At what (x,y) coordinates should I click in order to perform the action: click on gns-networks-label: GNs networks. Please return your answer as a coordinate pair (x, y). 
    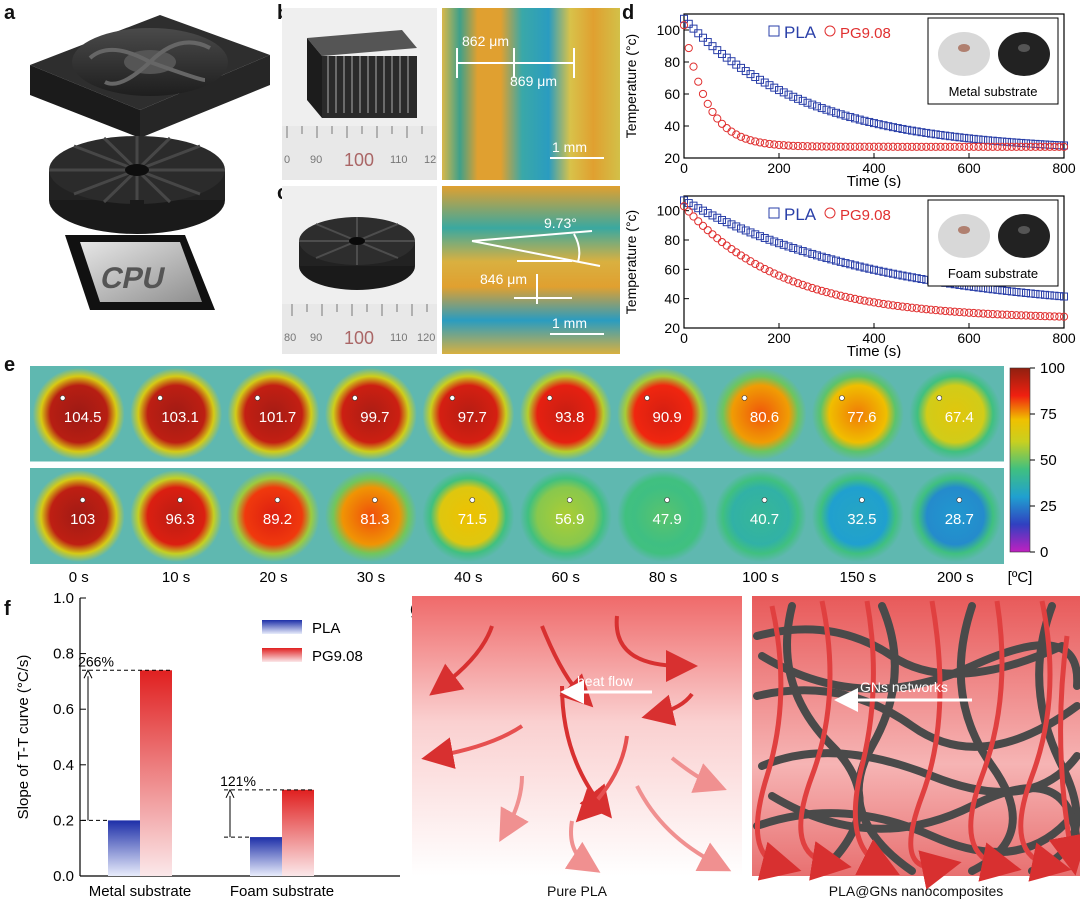
    Looking at the image, I should click on (904, 687).